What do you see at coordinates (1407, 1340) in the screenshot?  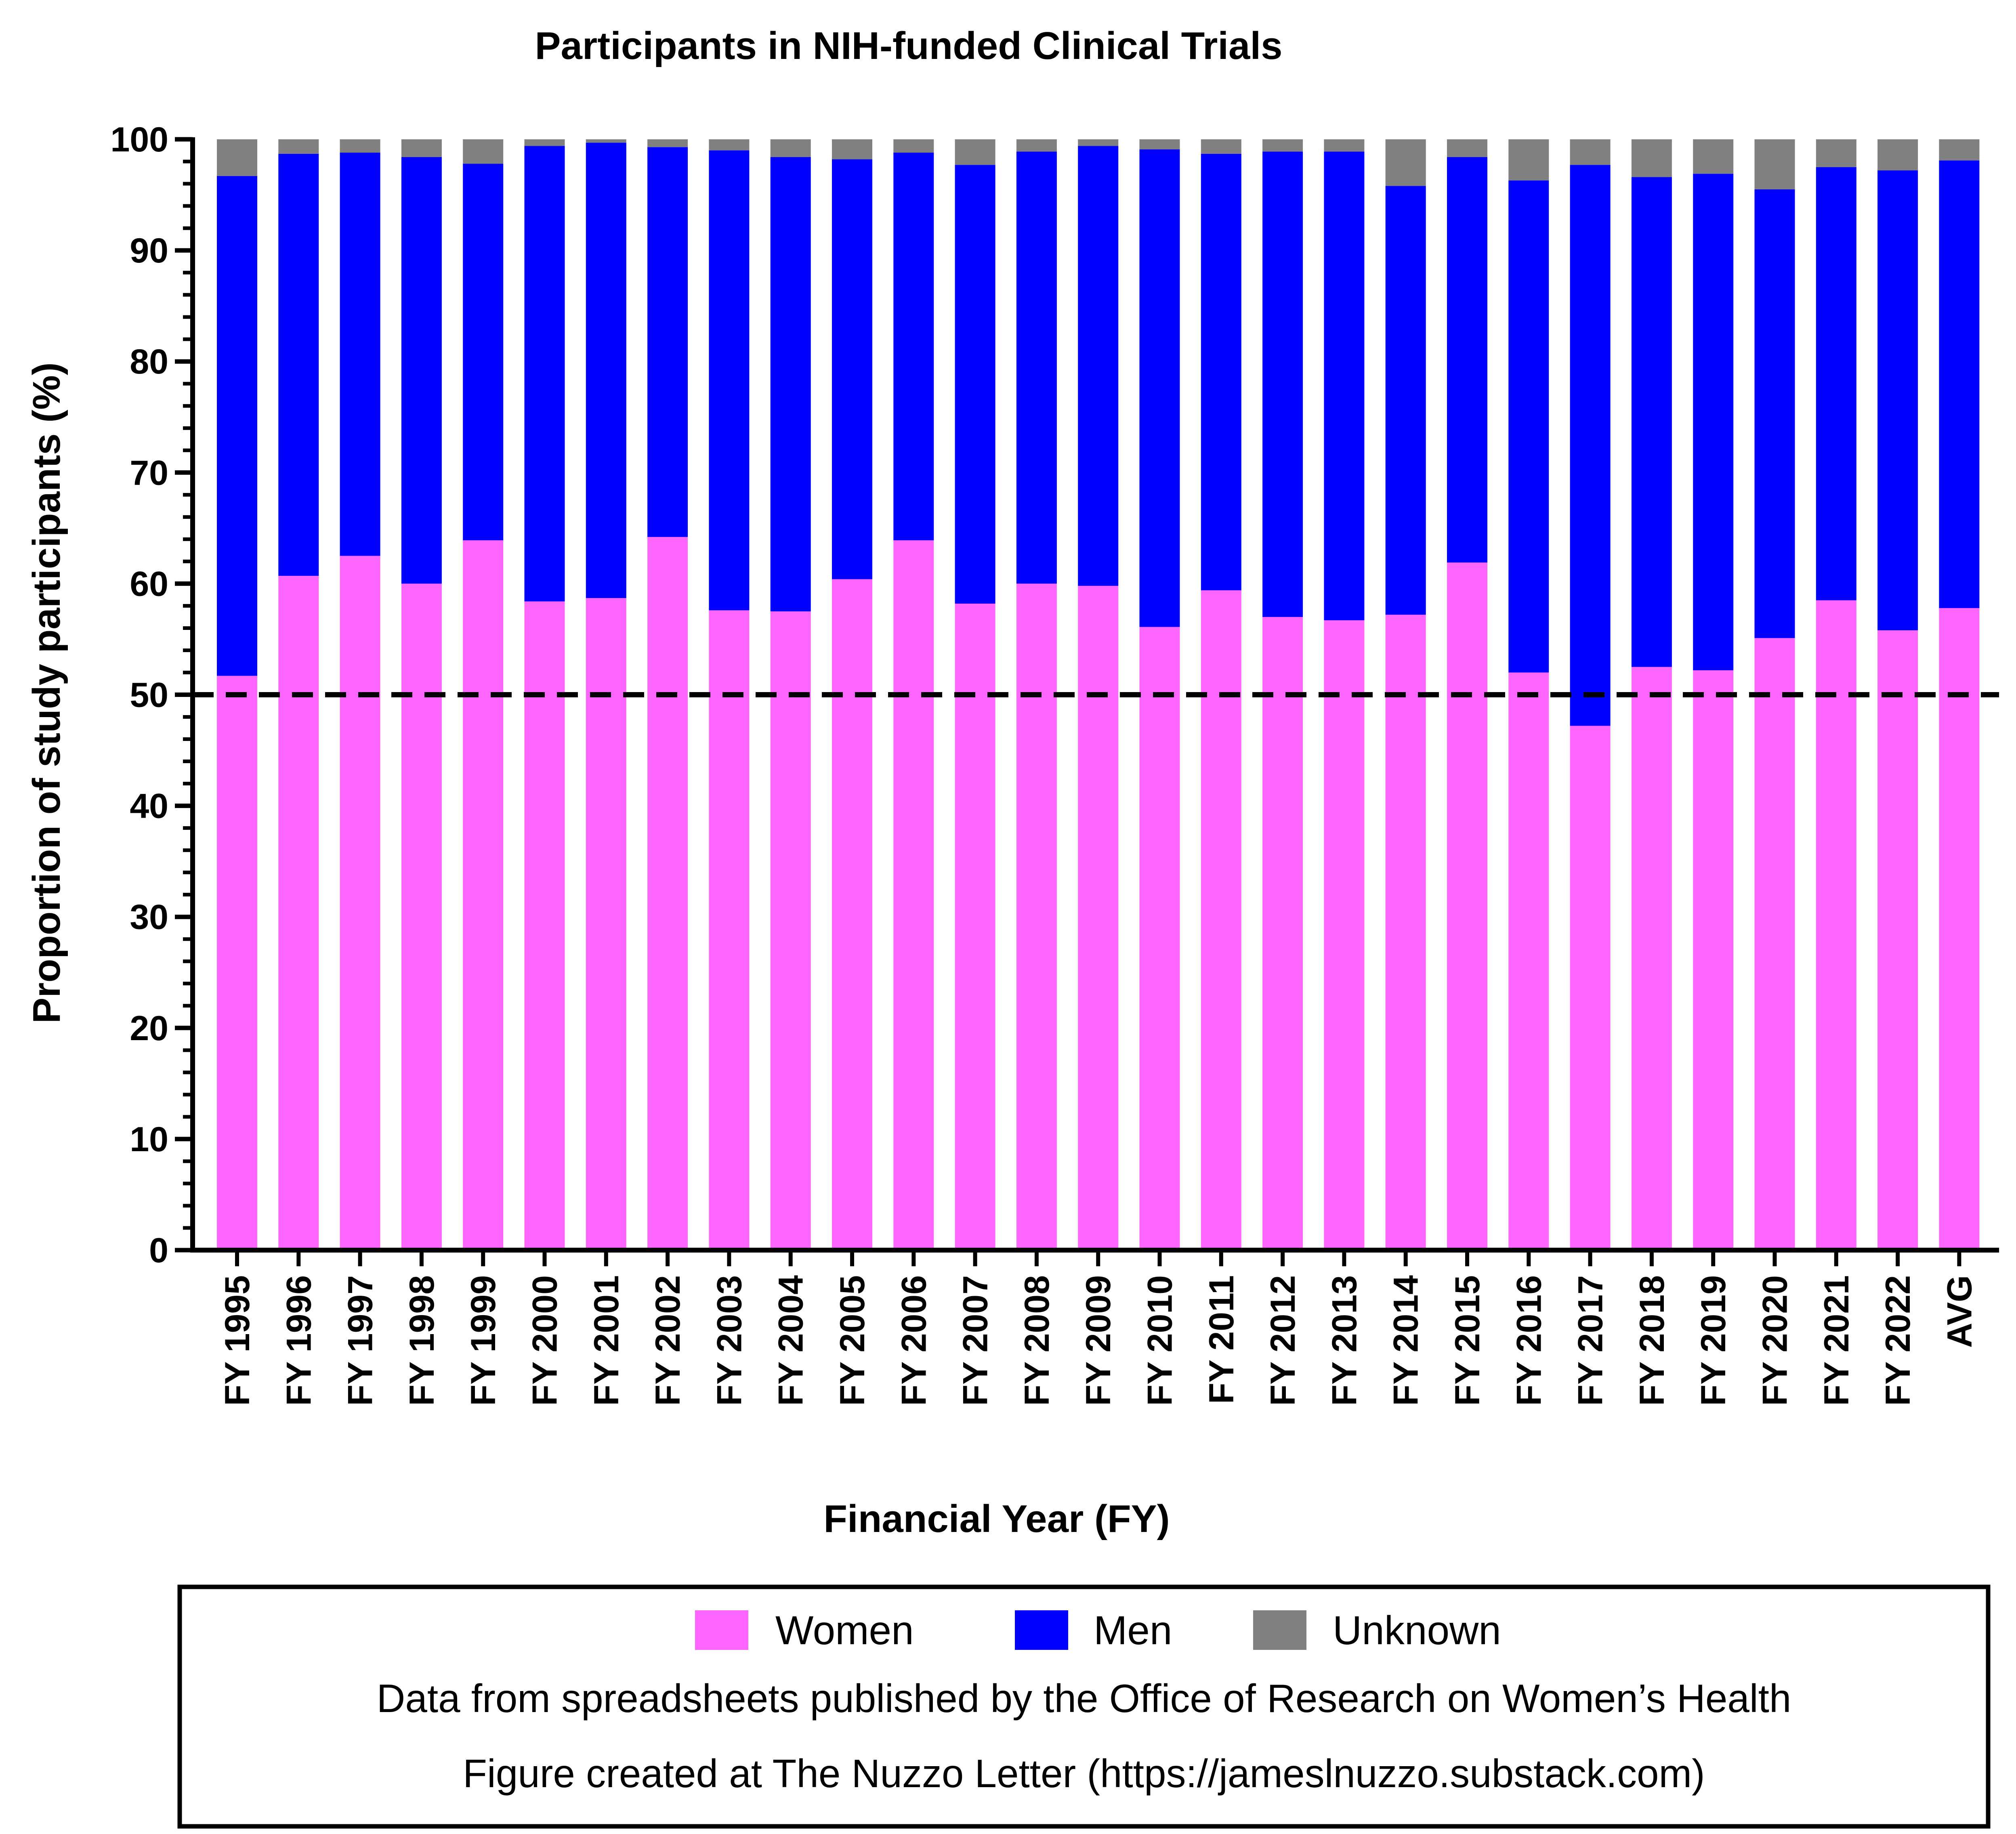 I see `x-tick-label-fy-2014: FY 2014` at bounding box center [1407, 1340].